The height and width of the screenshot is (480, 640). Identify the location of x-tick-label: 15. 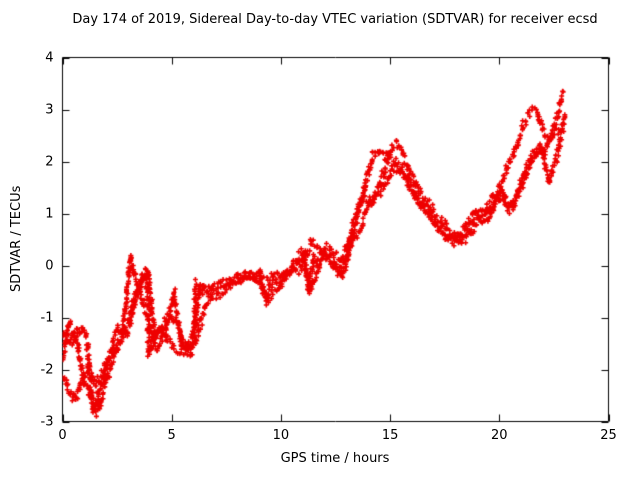
(390, 435).